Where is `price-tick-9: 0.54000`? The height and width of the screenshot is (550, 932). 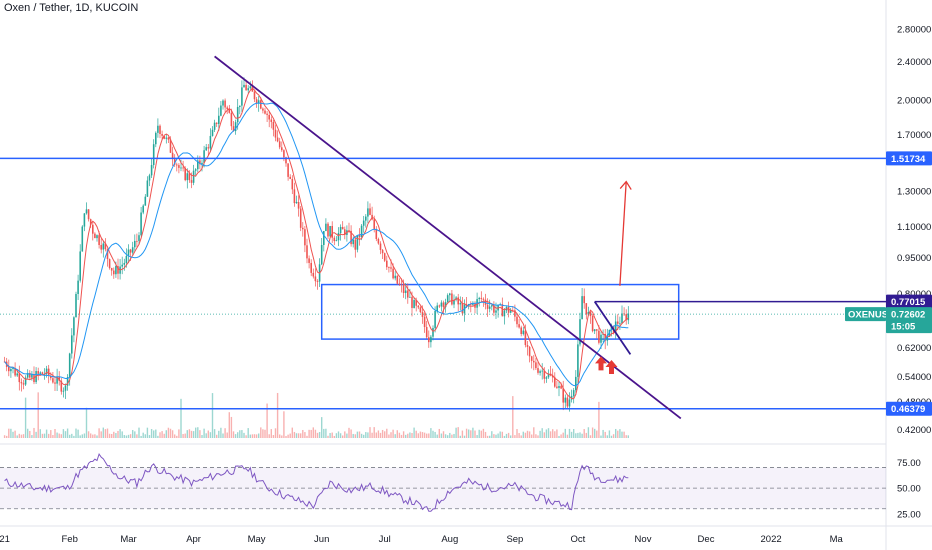
price-tick-9: 0.54000 is located at coordinates (914, 377).